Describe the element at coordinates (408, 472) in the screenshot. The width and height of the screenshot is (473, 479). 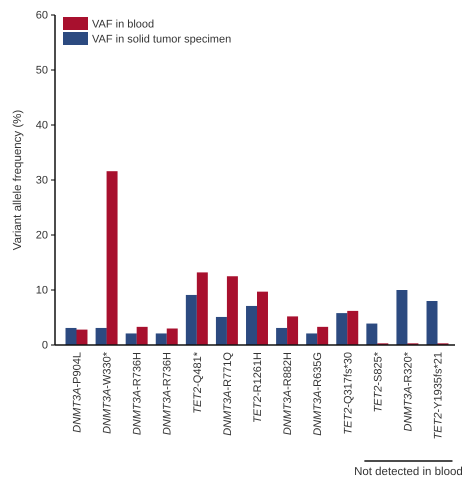
I see `text: Not detected in blood` at that location.